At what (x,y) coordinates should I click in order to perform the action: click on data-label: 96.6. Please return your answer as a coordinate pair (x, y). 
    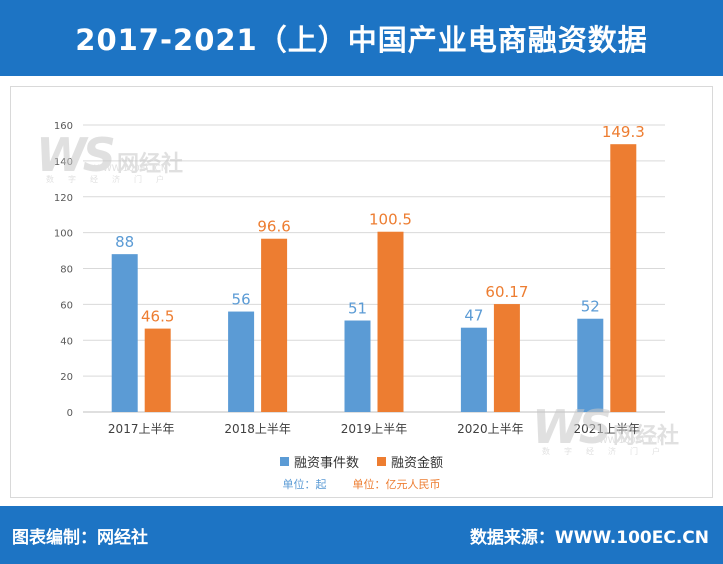
    Looking at the image, I should click on (273, 227).